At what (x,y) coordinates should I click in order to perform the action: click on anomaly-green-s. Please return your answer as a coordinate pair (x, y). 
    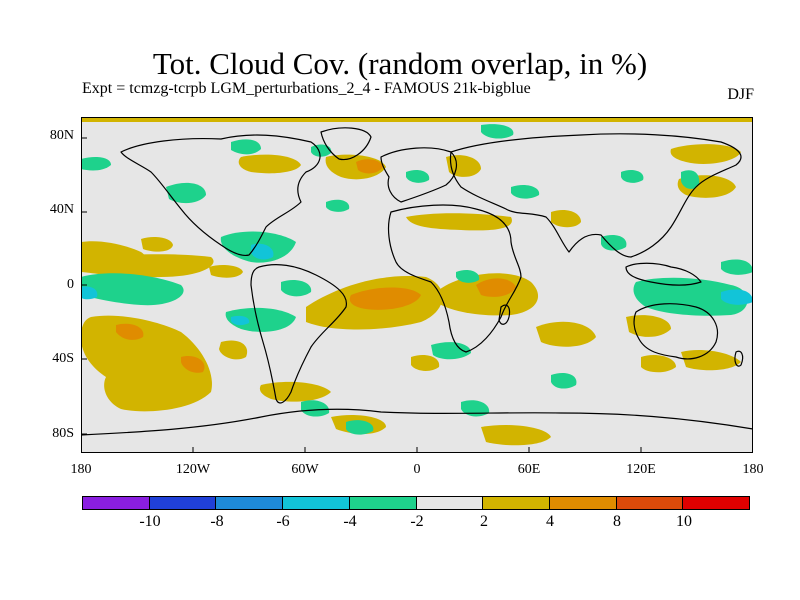
    Looking at the image, I should click on (614, 243).